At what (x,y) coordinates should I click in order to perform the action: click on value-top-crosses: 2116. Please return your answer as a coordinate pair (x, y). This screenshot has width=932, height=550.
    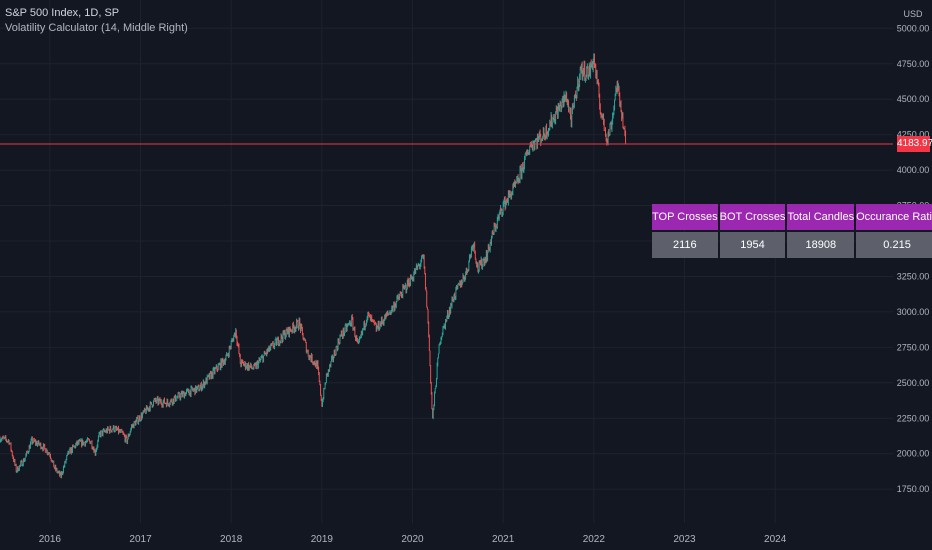
    Looking at the image, I should click on (685, 245).